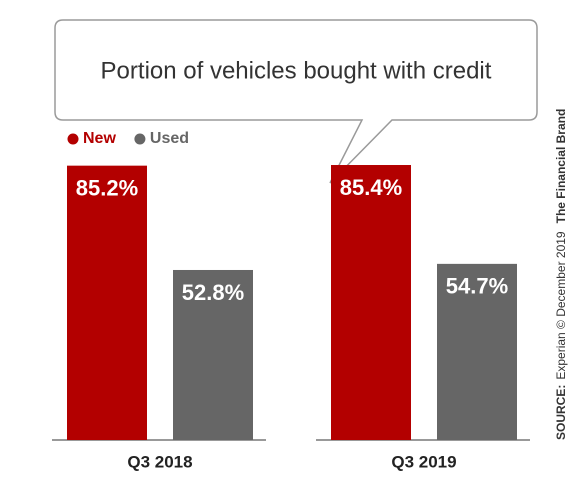 Image resolution: width=585 pixels, height=483 pixels. Describe the element at coordinates (169, 138) in the screenshot. I see `legend-label: Used` at that location.